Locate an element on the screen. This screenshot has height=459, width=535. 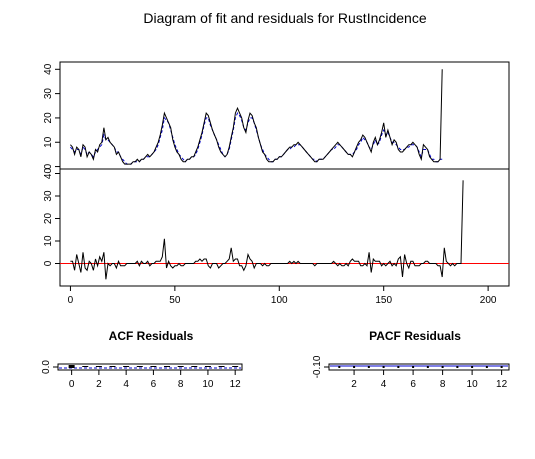
fit-ytick-label: 10 is located at coordinates (48, 142).